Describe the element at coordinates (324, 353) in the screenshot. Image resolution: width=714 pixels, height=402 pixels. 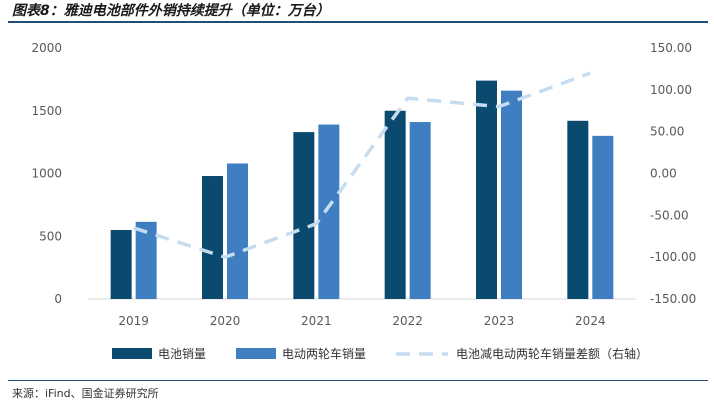
I see `legend-label-ev: 电动两轮车销量` at that location.